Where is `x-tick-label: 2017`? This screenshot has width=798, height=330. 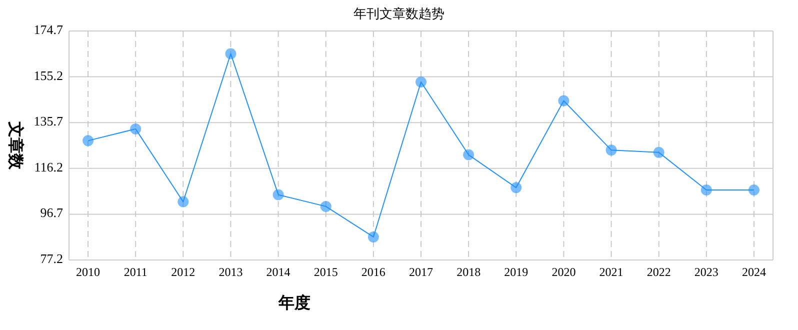
x-tick-label: 2017 is located at coordinates (421, 272).